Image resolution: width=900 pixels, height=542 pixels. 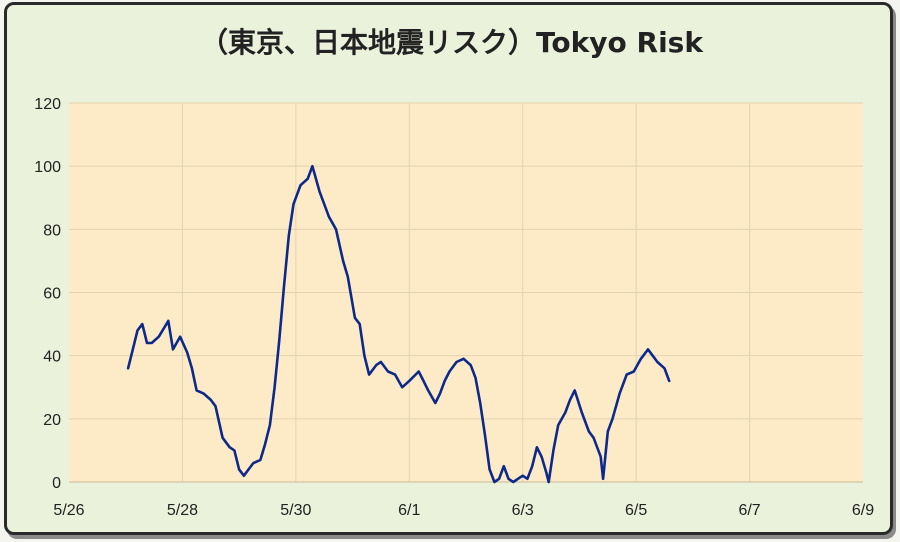 I want to click on y-tick-label: 20, so click(x=52, y=420).